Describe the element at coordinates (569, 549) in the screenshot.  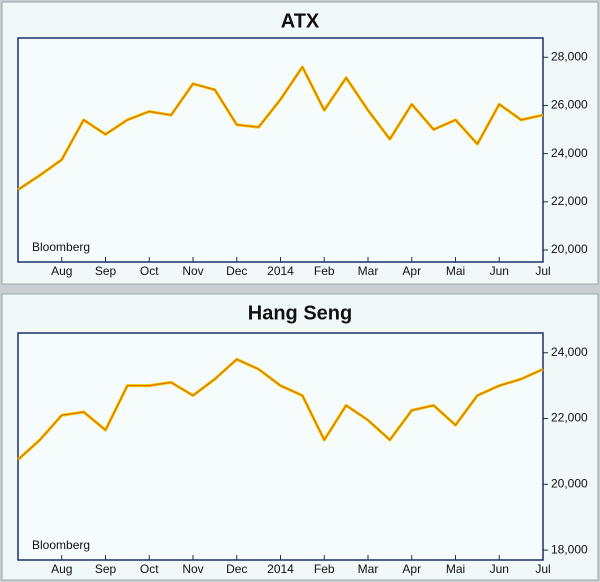
I see `y-tick-label: 18,000` at that location.